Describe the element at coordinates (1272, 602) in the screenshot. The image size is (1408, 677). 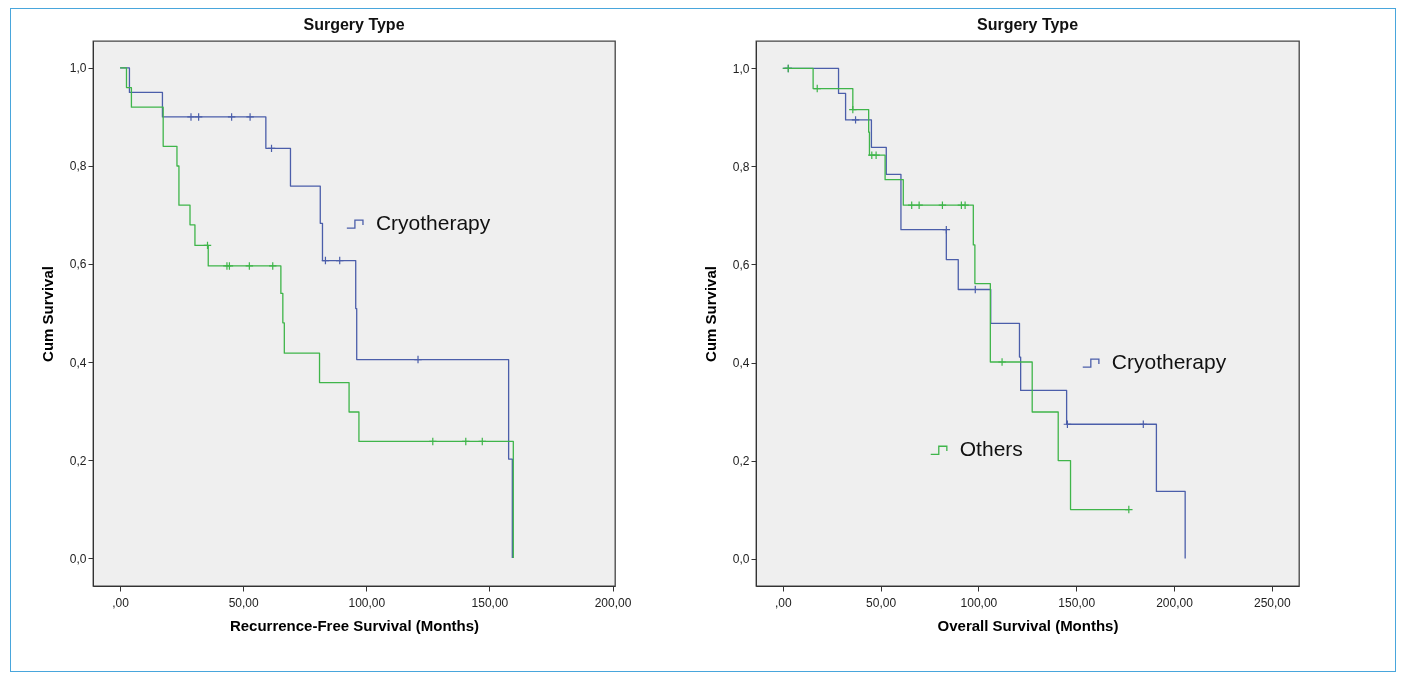
I see `x-tick-label: 250,00` at that location.